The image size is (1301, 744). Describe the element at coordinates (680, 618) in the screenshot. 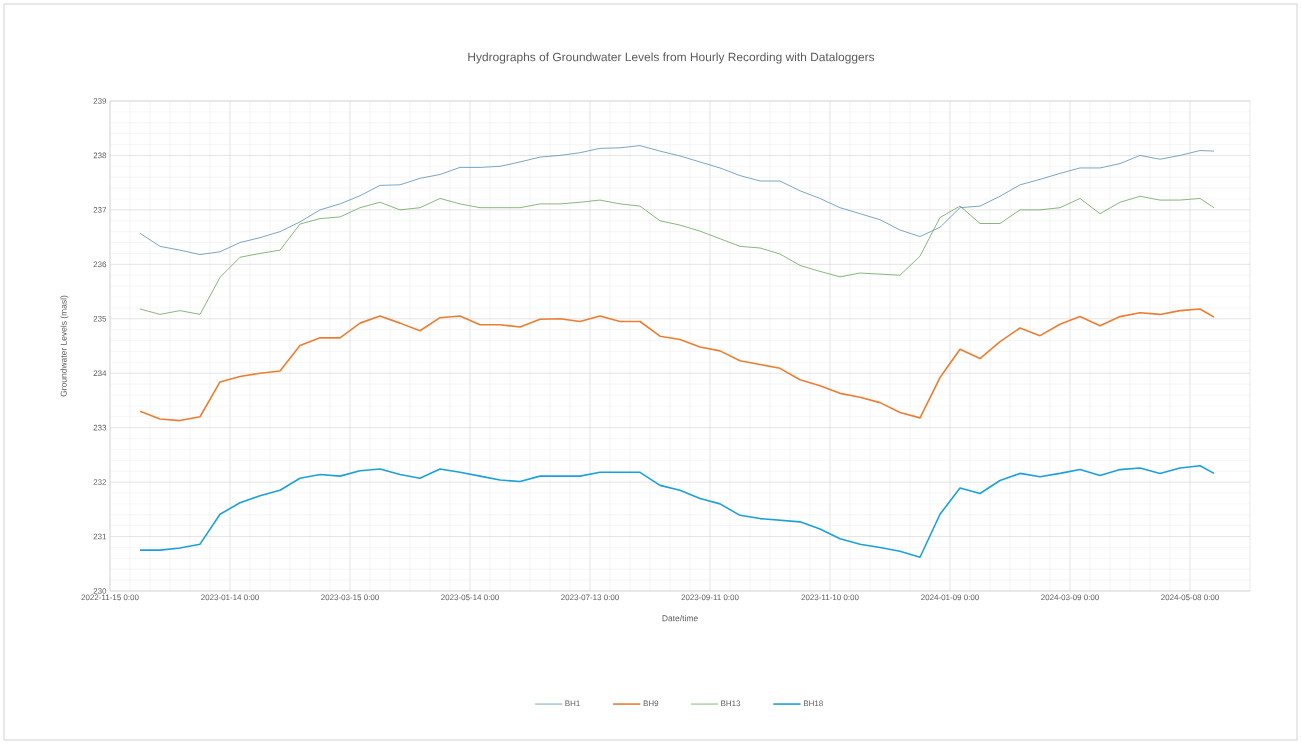

I see `x-axis-title: Date/time` at that location.